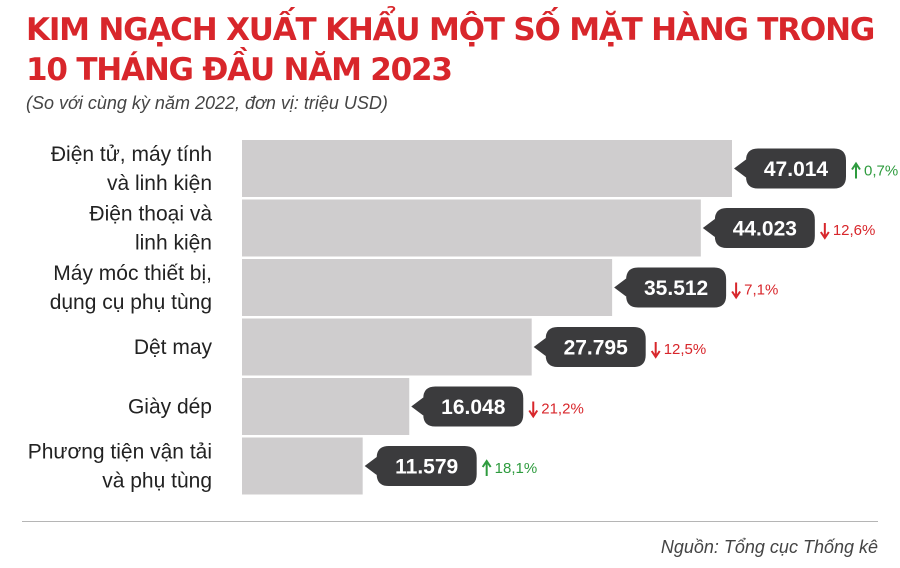 The height and width of the screenshot is (568, 900). Describe the element at coordinates (765, 229) in the screenshot. I see `value-label: 44.023` at that location.